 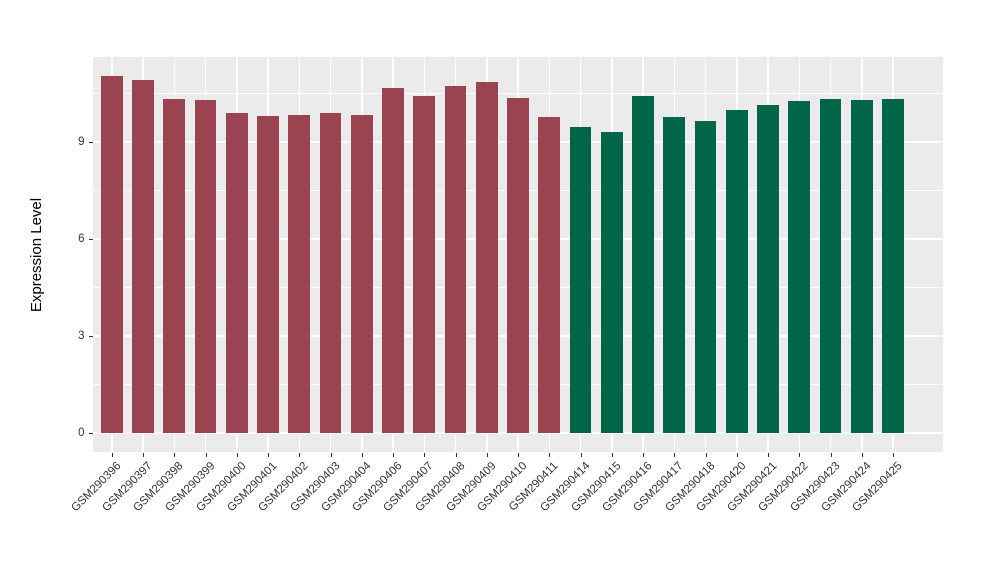 What do you see at coordinates (81, 335) in the screenshot?
I see `y-tick-label: 3` at bounding box center [81, 335].